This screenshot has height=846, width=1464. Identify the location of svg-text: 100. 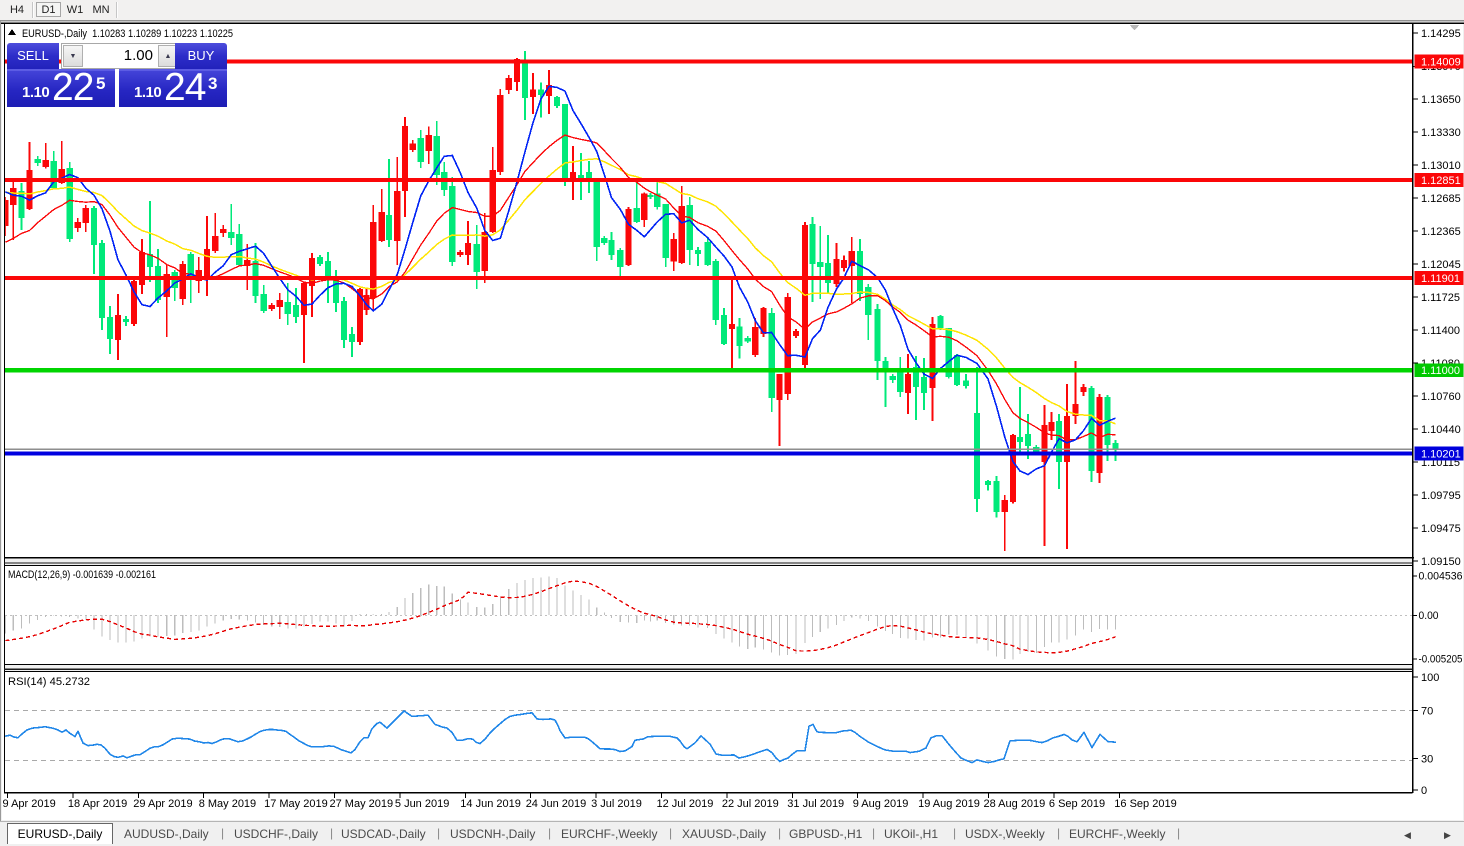
(1430, 678).